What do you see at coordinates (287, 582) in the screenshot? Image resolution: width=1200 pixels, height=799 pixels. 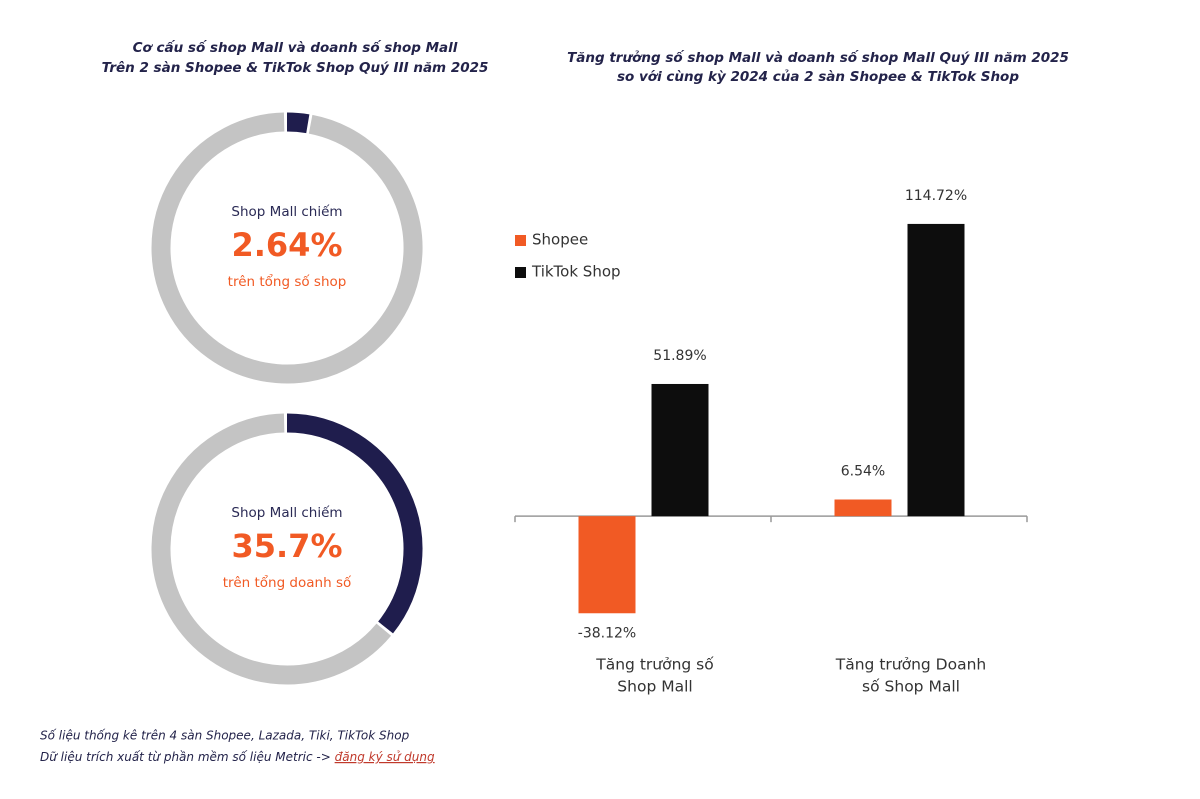 I see `center-sublabel: trên tổng doanh số` at bounding box center [287, 582].